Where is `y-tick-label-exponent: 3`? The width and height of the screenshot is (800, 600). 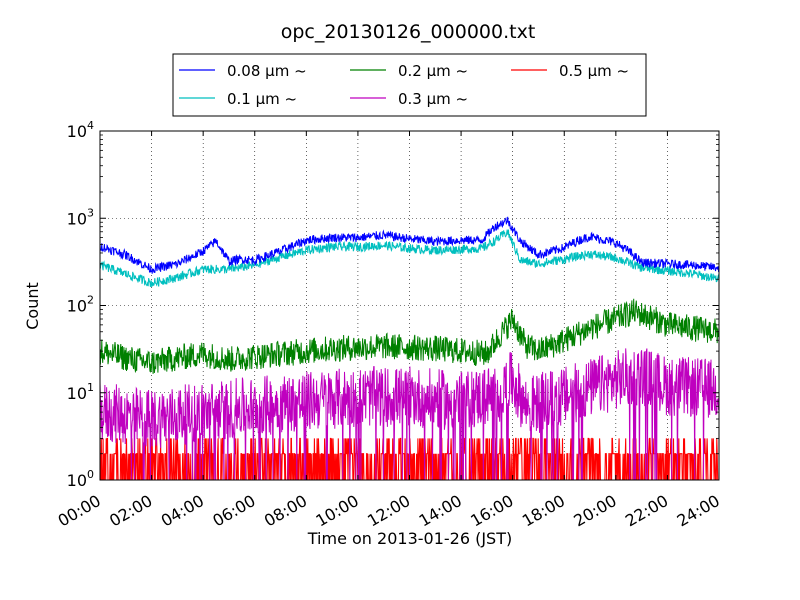 y-tick-label-exponent: 3 is located at coordinates (90, 212).